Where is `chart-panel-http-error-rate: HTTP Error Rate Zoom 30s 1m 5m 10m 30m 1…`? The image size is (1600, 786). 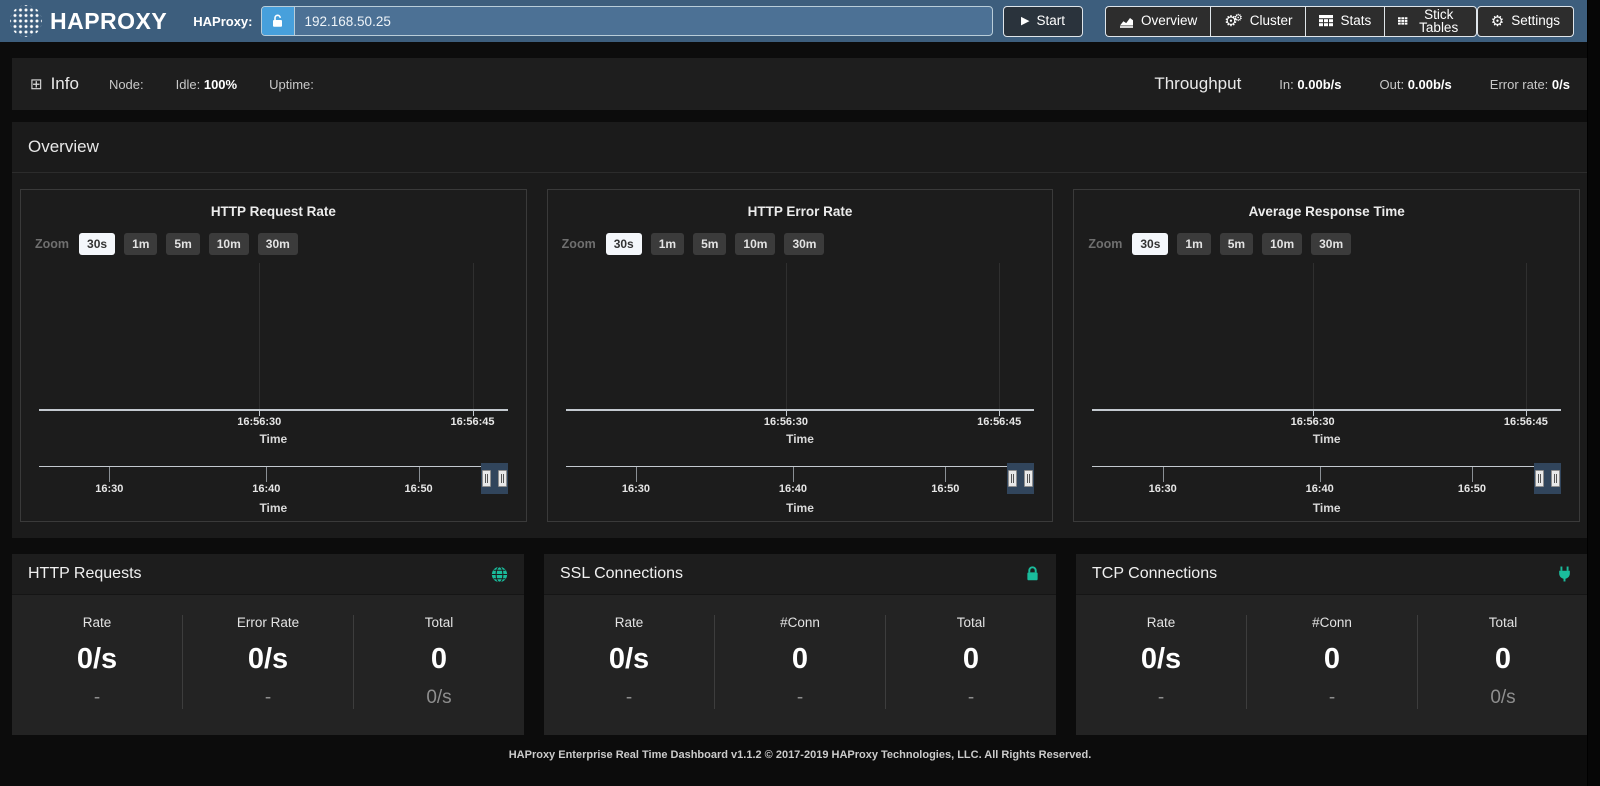
chart-panel-http-error-rate: HTTP Error Rate Zoom 30s 1m 5m 10m 30m 1… is located at coordinates (800, 355).